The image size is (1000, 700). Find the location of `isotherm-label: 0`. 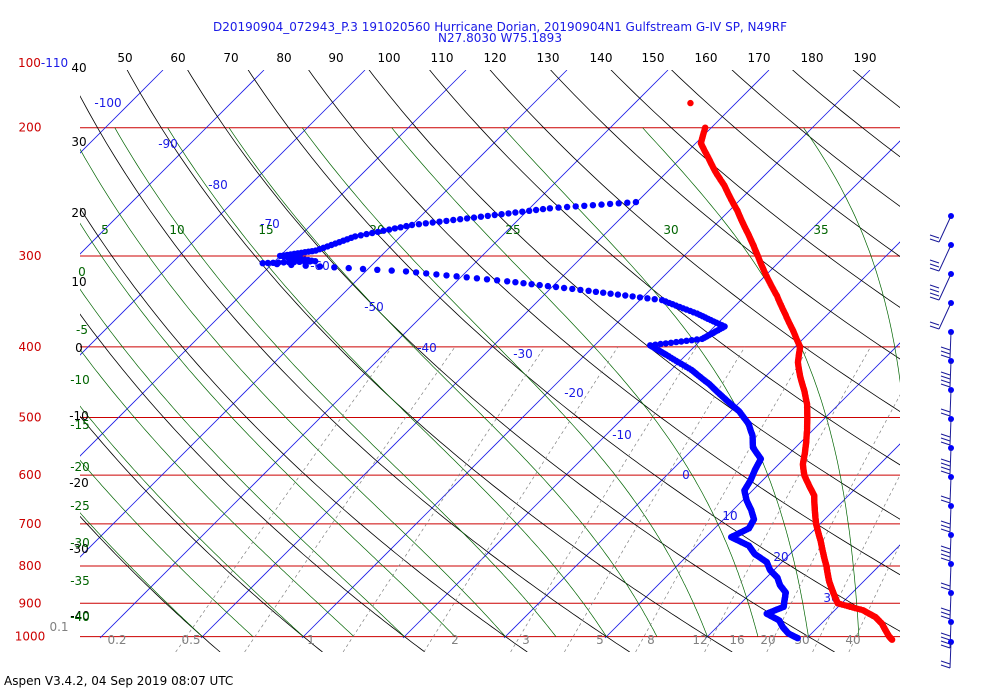

isotherm-label: 0 is located at coordinates (686, 475).